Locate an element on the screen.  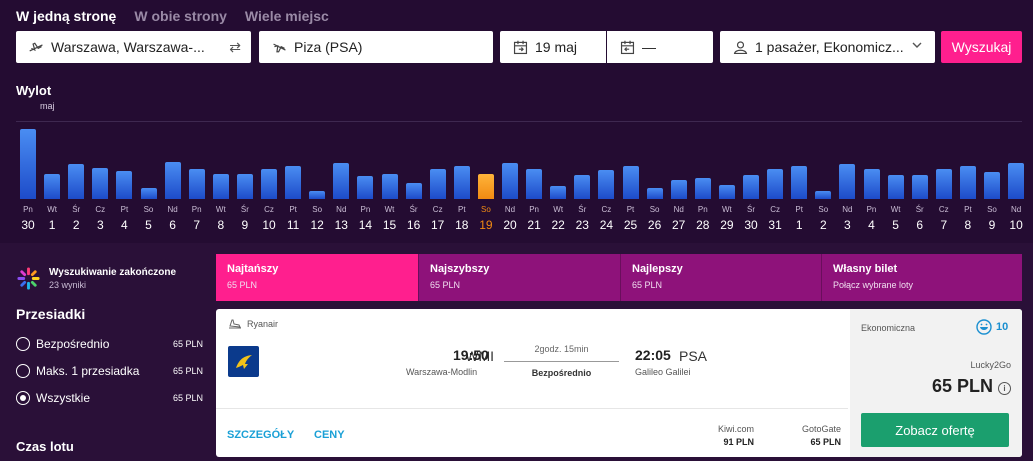
date-column: Śr 6 is located at coordinates (920, 178).